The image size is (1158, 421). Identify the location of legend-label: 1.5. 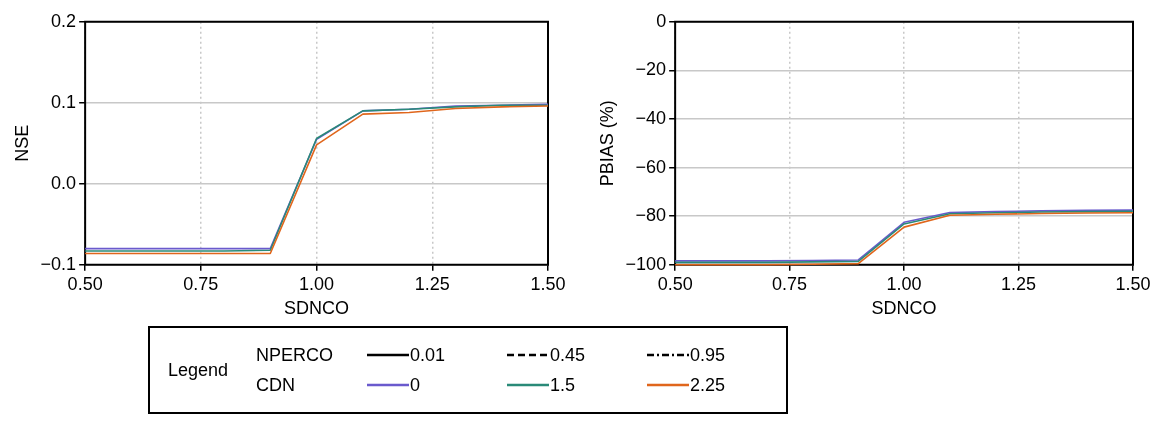
(563, 385).